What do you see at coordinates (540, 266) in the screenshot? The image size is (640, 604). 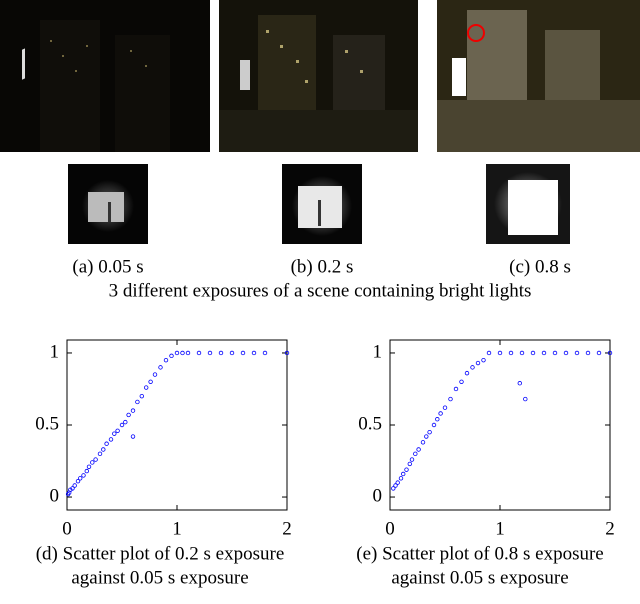 I see `photo-caption: (c) 0.8 s` at bounding box center [540, 266].